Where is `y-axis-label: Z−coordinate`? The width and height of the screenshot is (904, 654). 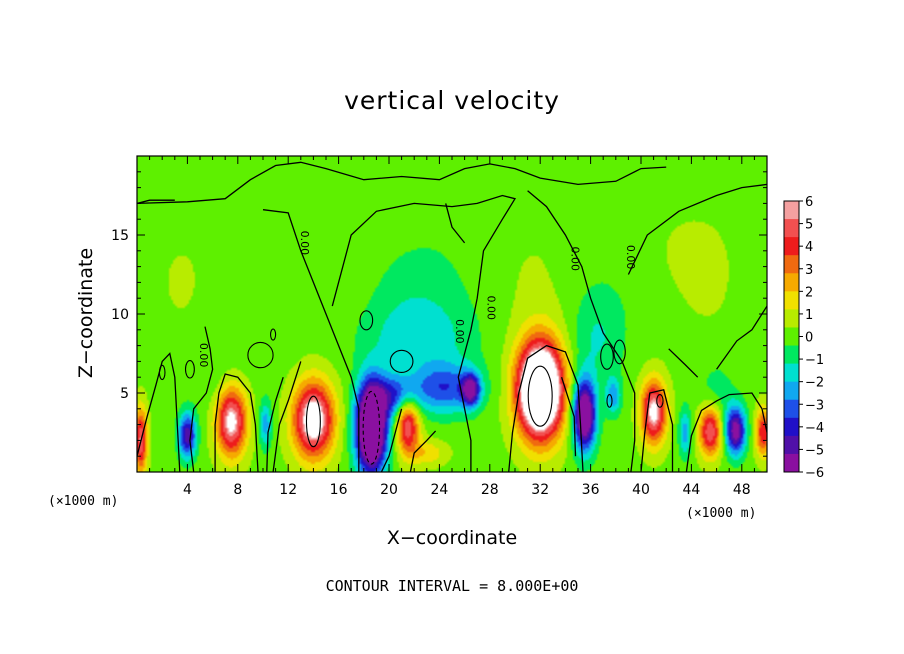
y-axis-label: Z−coordinate is located at coordinates (86, 313).